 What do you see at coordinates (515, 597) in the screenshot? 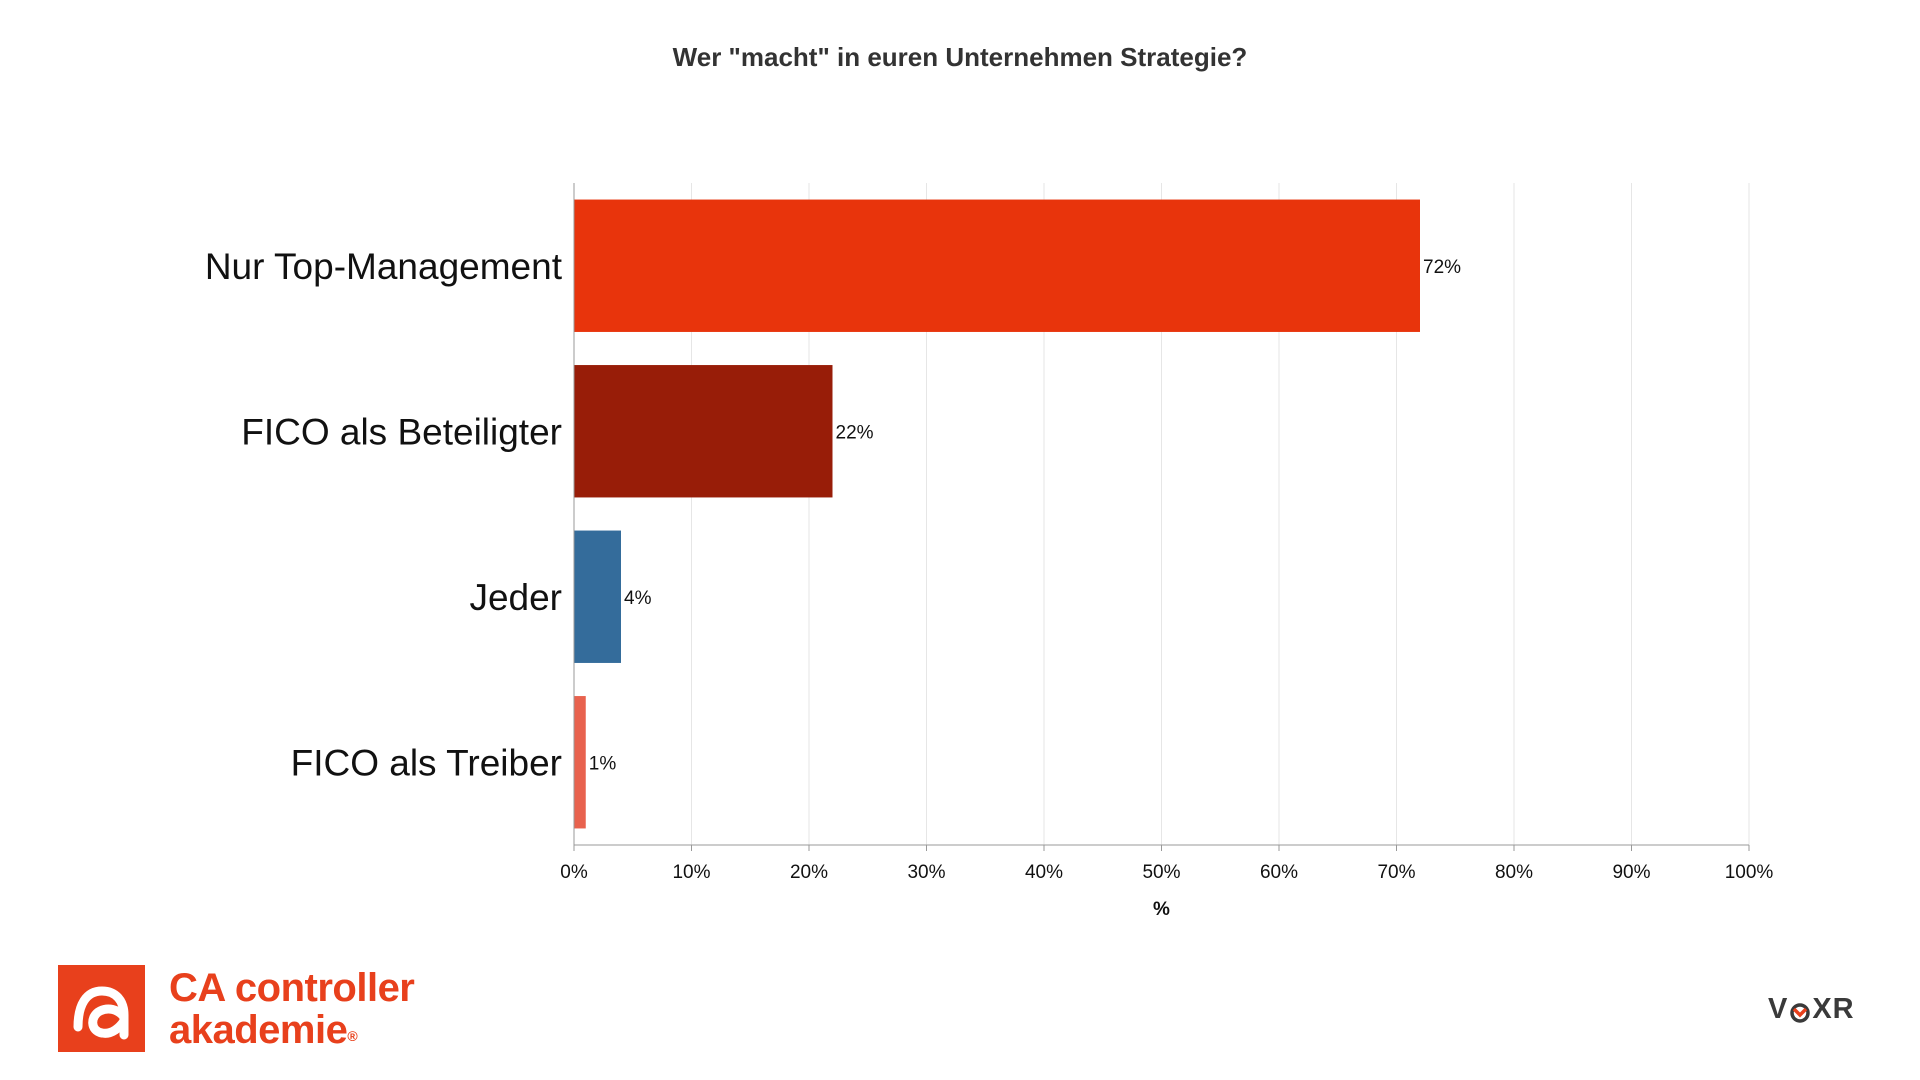
I see `category-label: Jeder` at bounding box center [515, 597].